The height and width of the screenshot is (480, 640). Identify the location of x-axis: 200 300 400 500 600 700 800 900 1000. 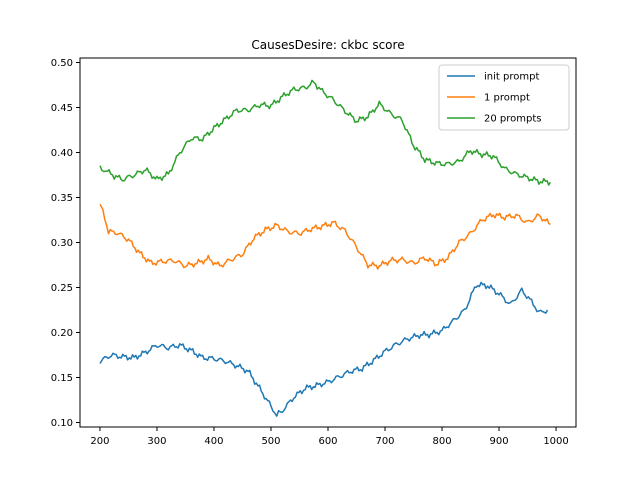
(329, 437).